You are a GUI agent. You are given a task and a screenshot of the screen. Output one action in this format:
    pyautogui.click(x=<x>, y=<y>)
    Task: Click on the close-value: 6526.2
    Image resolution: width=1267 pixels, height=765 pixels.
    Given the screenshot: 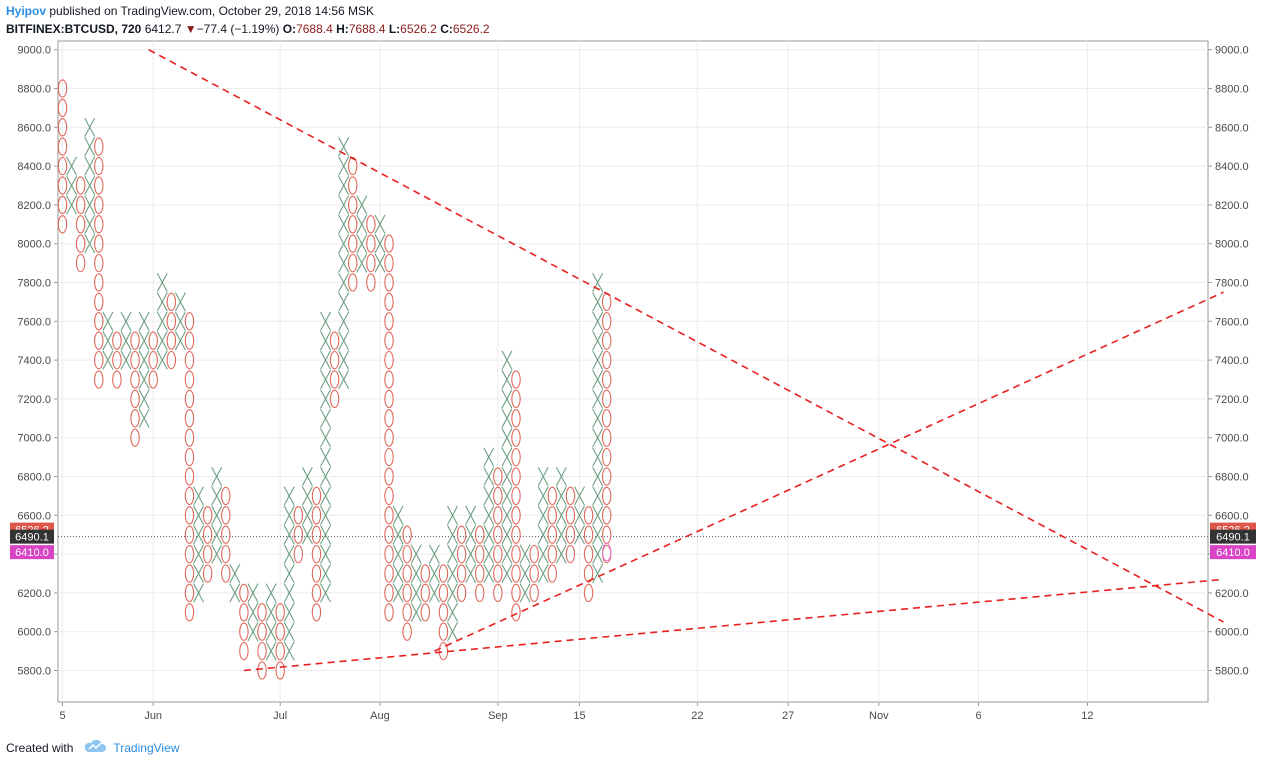 What is the action you would take?
    pyautogui.click(x=471, y=29)
    